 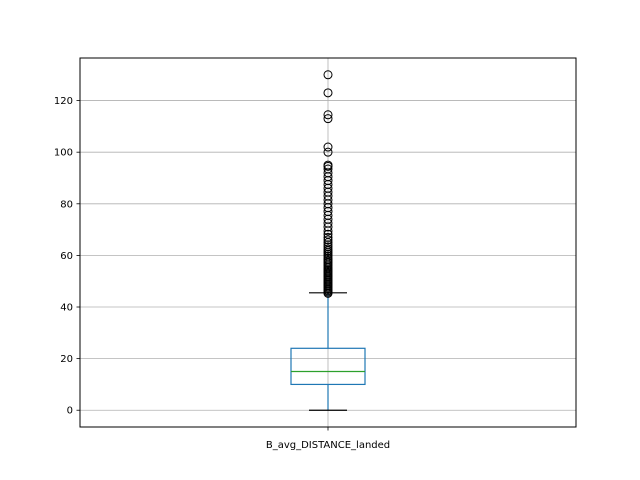 What do you see at coordinates (328, 445) in the screenshot?
I see `x-tick-label: B_avg_DISTANCE_landed` at bounding box center [328, 445].